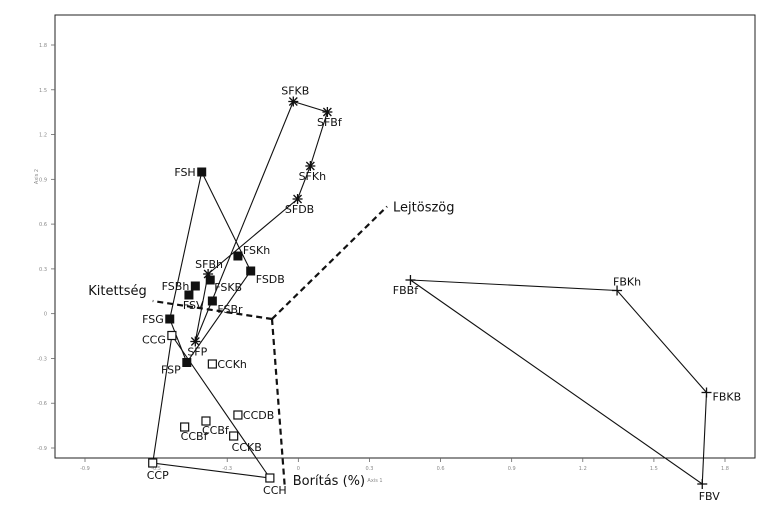 The height and width of the screenshot is (513, 763). What do you see at coordinates (43, 46) in the screenshot?
I see `y-tick-label: 1.8` at bounding box center [43, 46].